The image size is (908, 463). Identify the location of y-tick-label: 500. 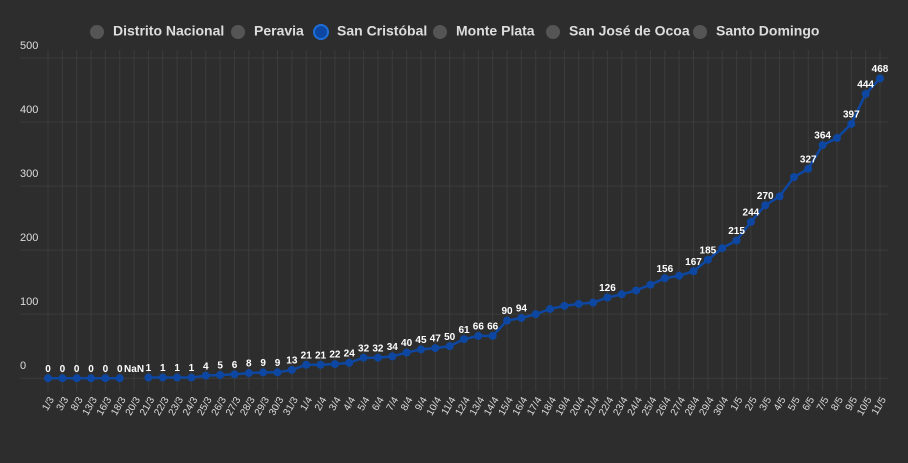
(29, 46).